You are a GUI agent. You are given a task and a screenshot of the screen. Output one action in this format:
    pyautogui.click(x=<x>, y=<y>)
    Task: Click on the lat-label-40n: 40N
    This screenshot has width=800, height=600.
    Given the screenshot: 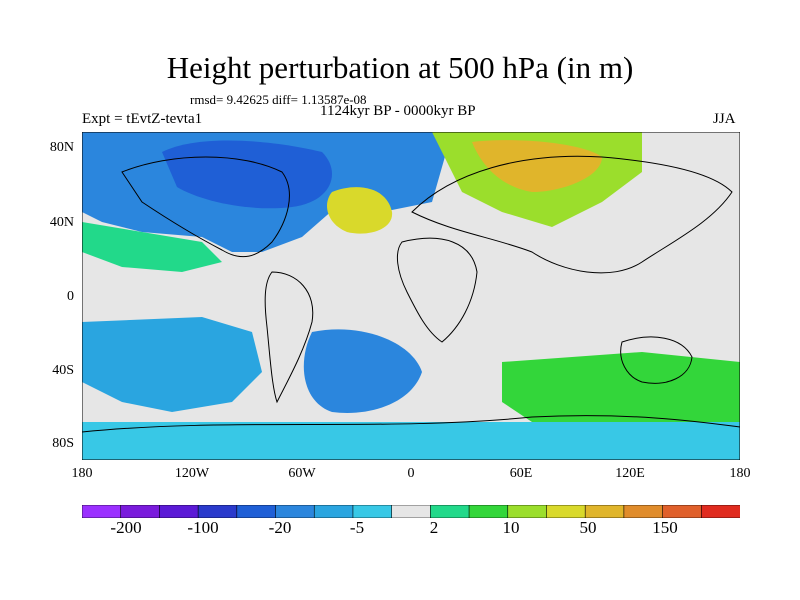 What is the action you would take?
    pyautogui.click(x=61, y=222)
    